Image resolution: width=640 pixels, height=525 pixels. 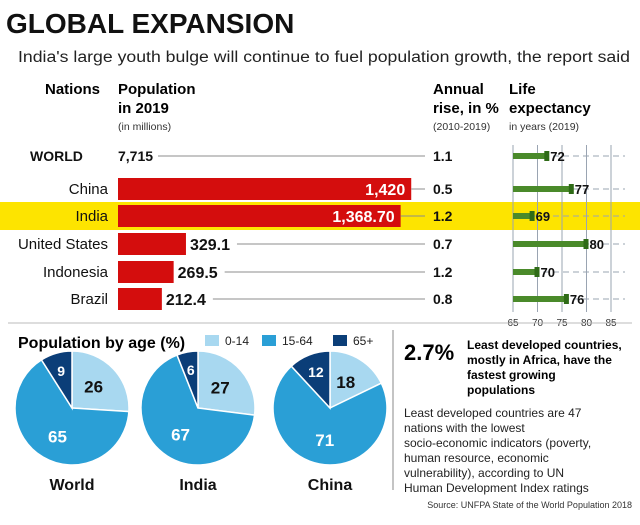 What do you see at coordinates (237, 341) in the screenshot?
I see `pie-legend-label: 0-14` at bounding box center [237, 341].